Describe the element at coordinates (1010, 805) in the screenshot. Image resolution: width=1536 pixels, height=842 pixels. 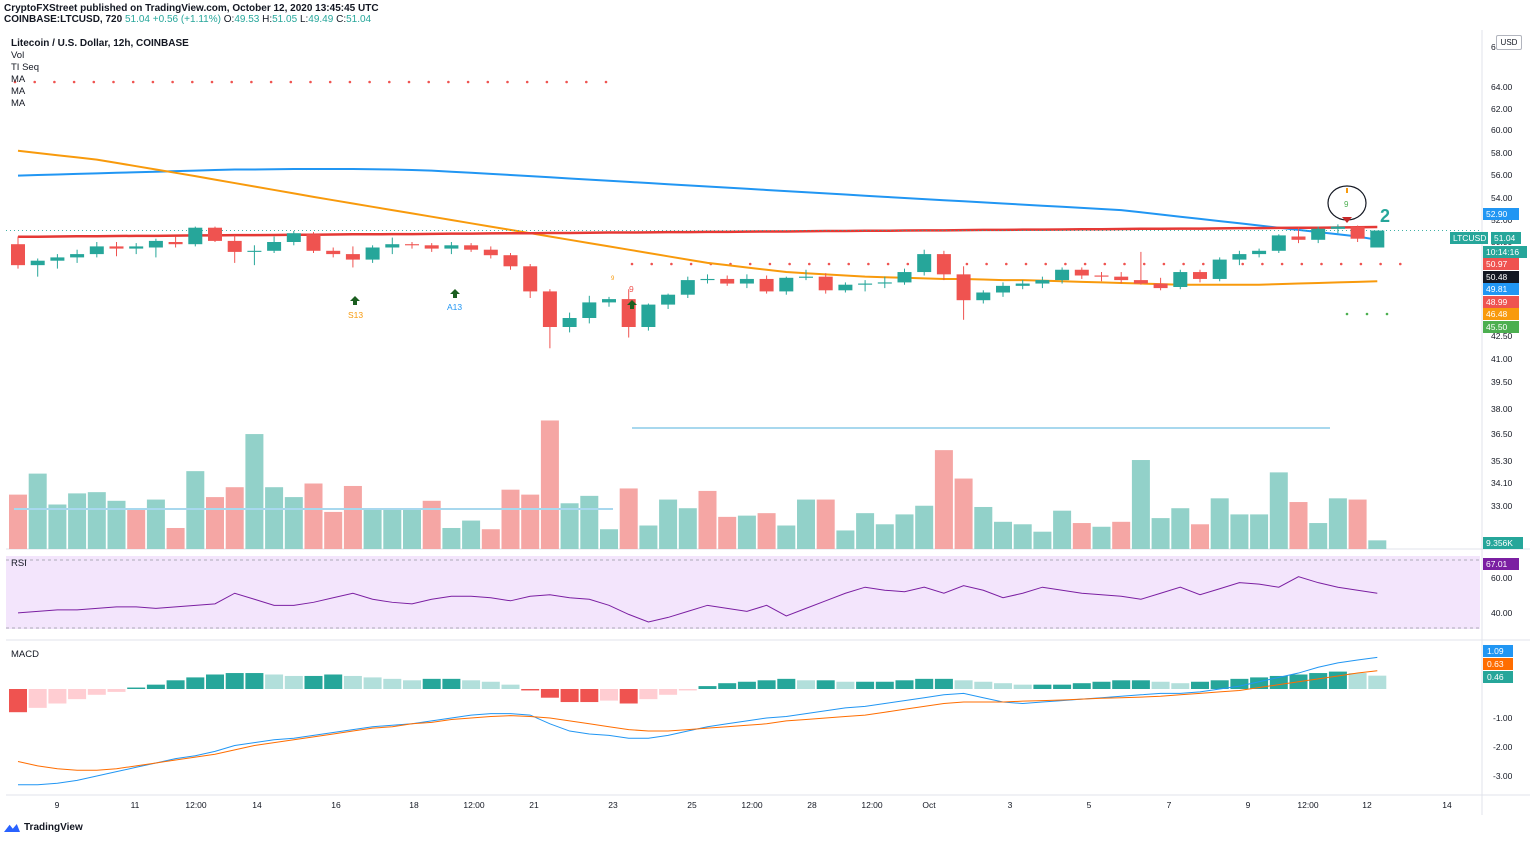
I see `time-tick-label: 3` at that location.